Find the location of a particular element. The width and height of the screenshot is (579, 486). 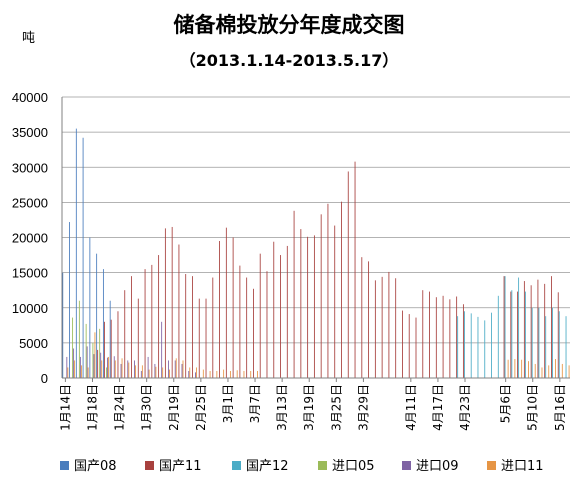

y-tick-label: 35000 is located at coordinates (30, 132).